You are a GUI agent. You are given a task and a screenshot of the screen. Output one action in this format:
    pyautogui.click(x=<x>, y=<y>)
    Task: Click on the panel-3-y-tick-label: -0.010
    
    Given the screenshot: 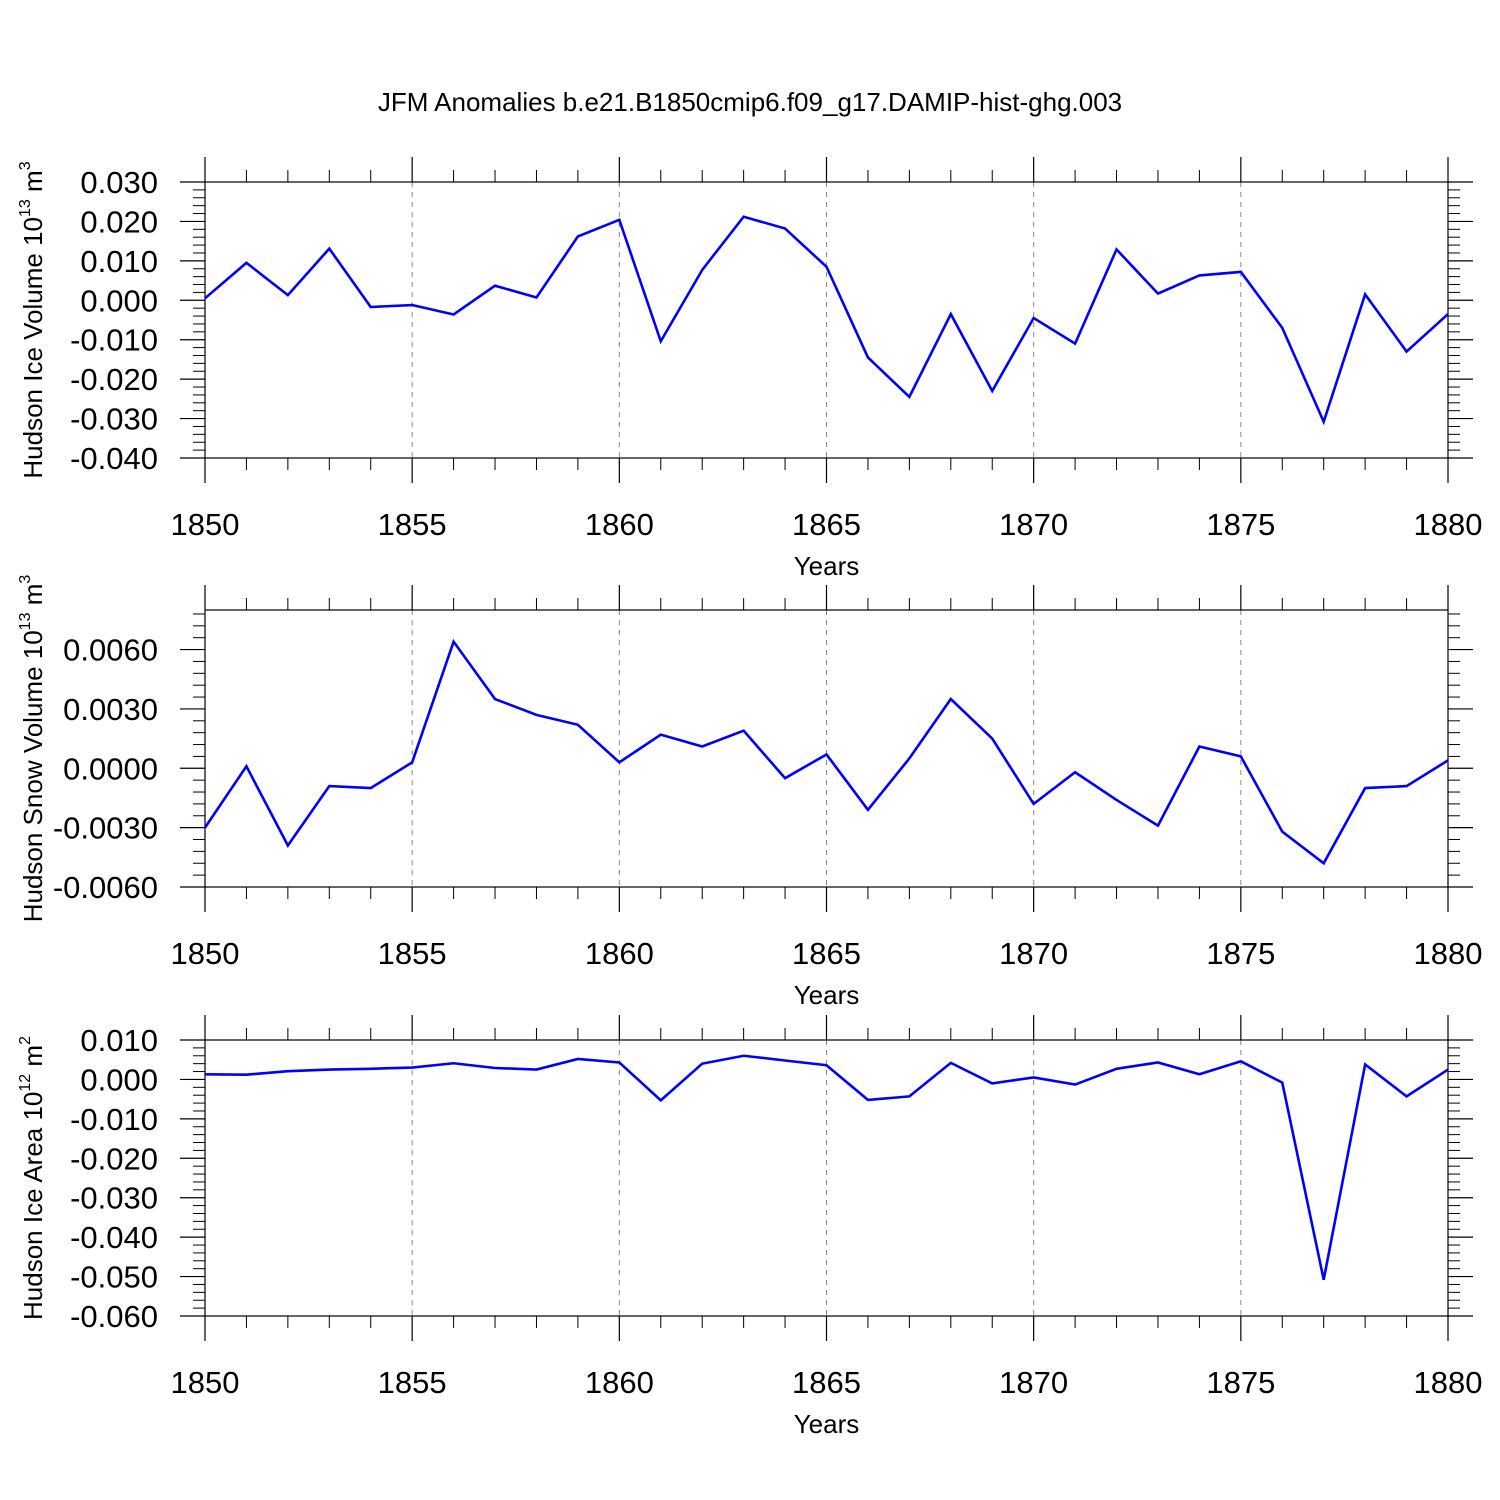 What is the action you would take?
    pyautogui.click(x=114, y=1119)
    